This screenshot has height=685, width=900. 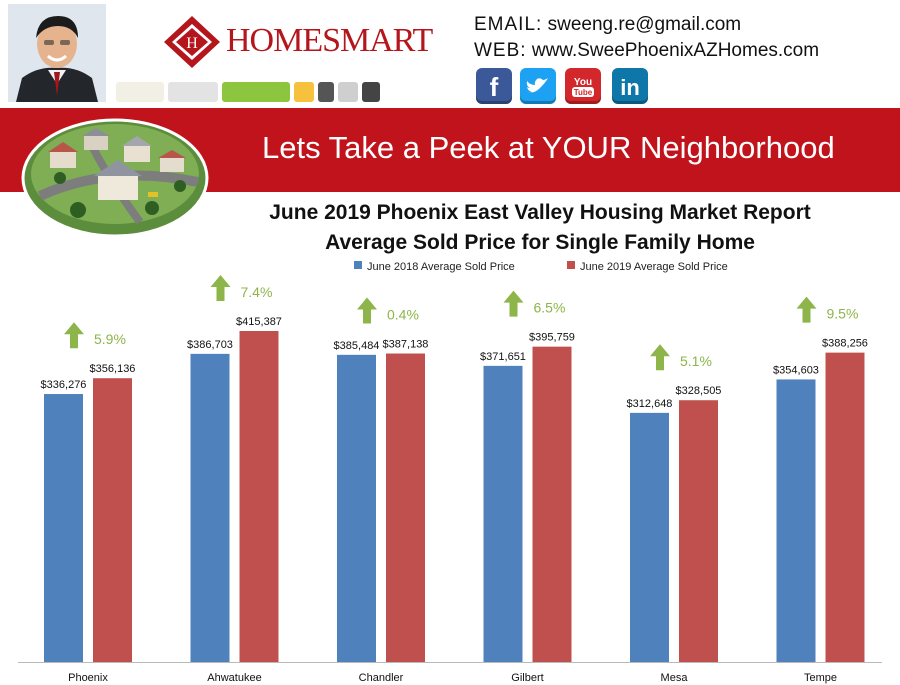 What do you see at coordinates (441, 267) in the screenshot?
I see `legend-label-1: June 2018 Average Sold Price` at bounding box center [441, 267].